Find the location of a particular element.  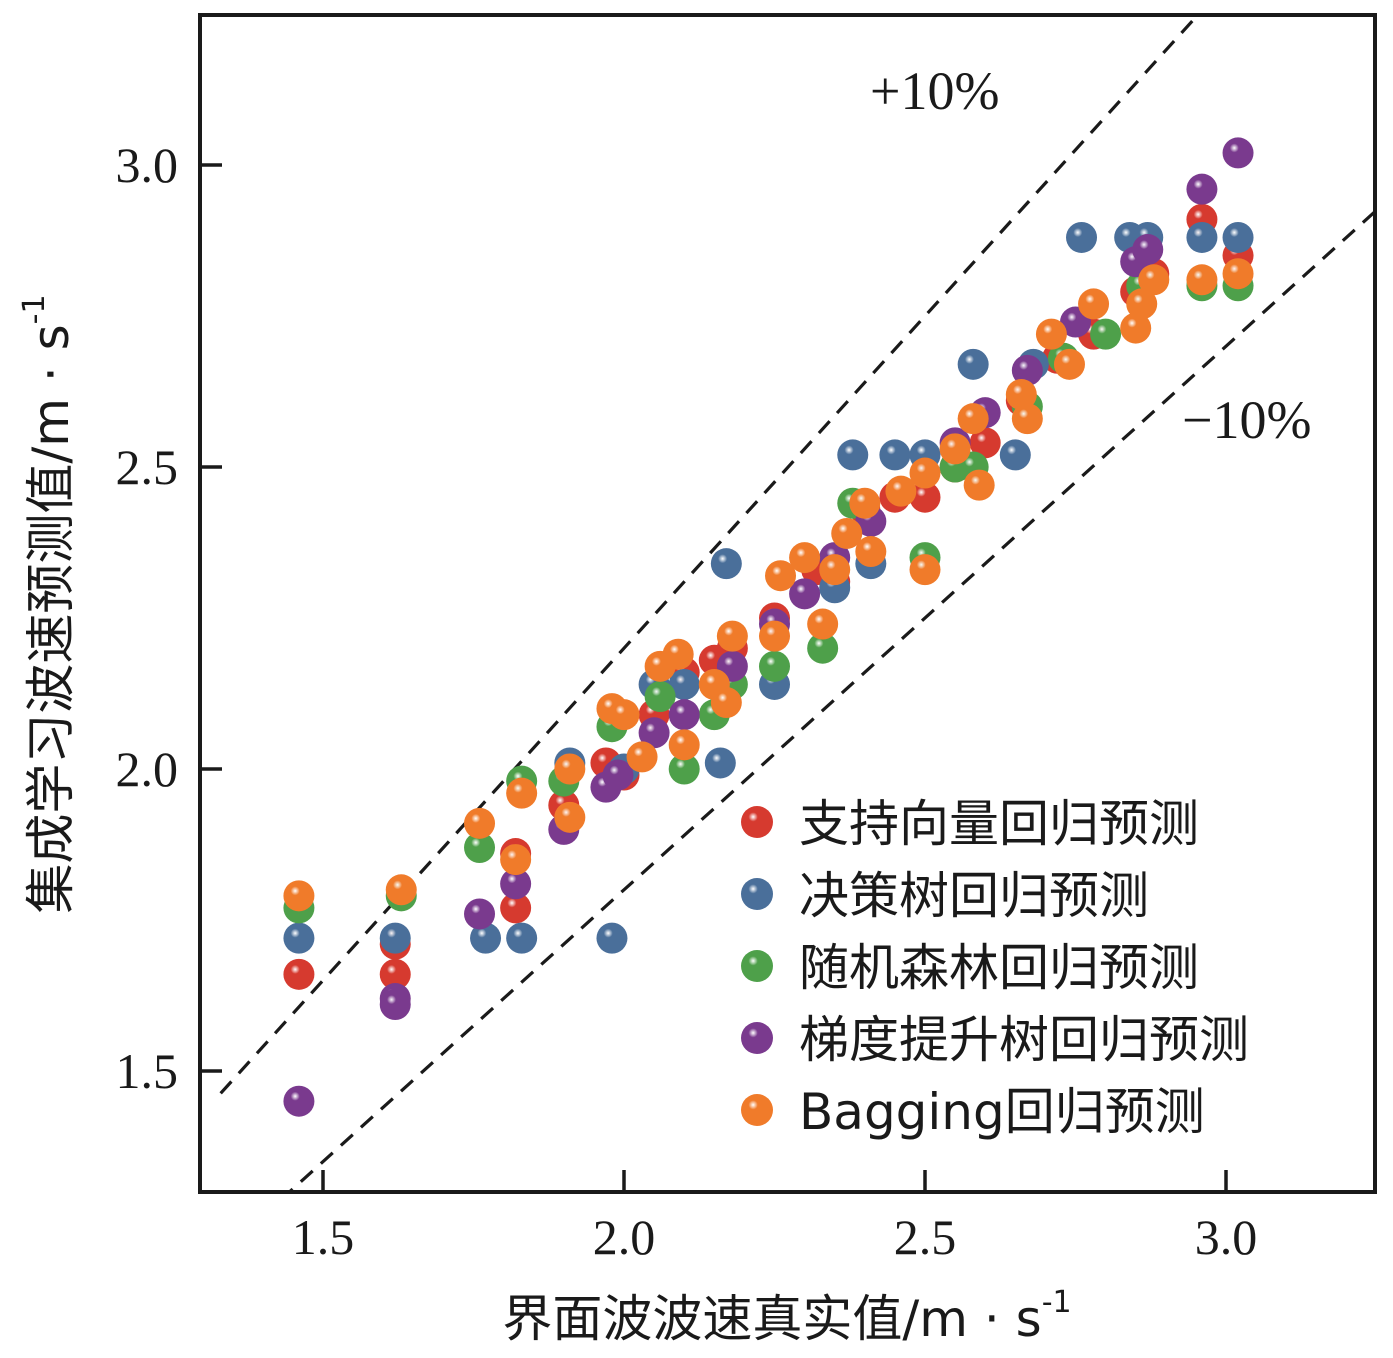

plus-10-percent-label: +10% is located at coordinates (934, 91).